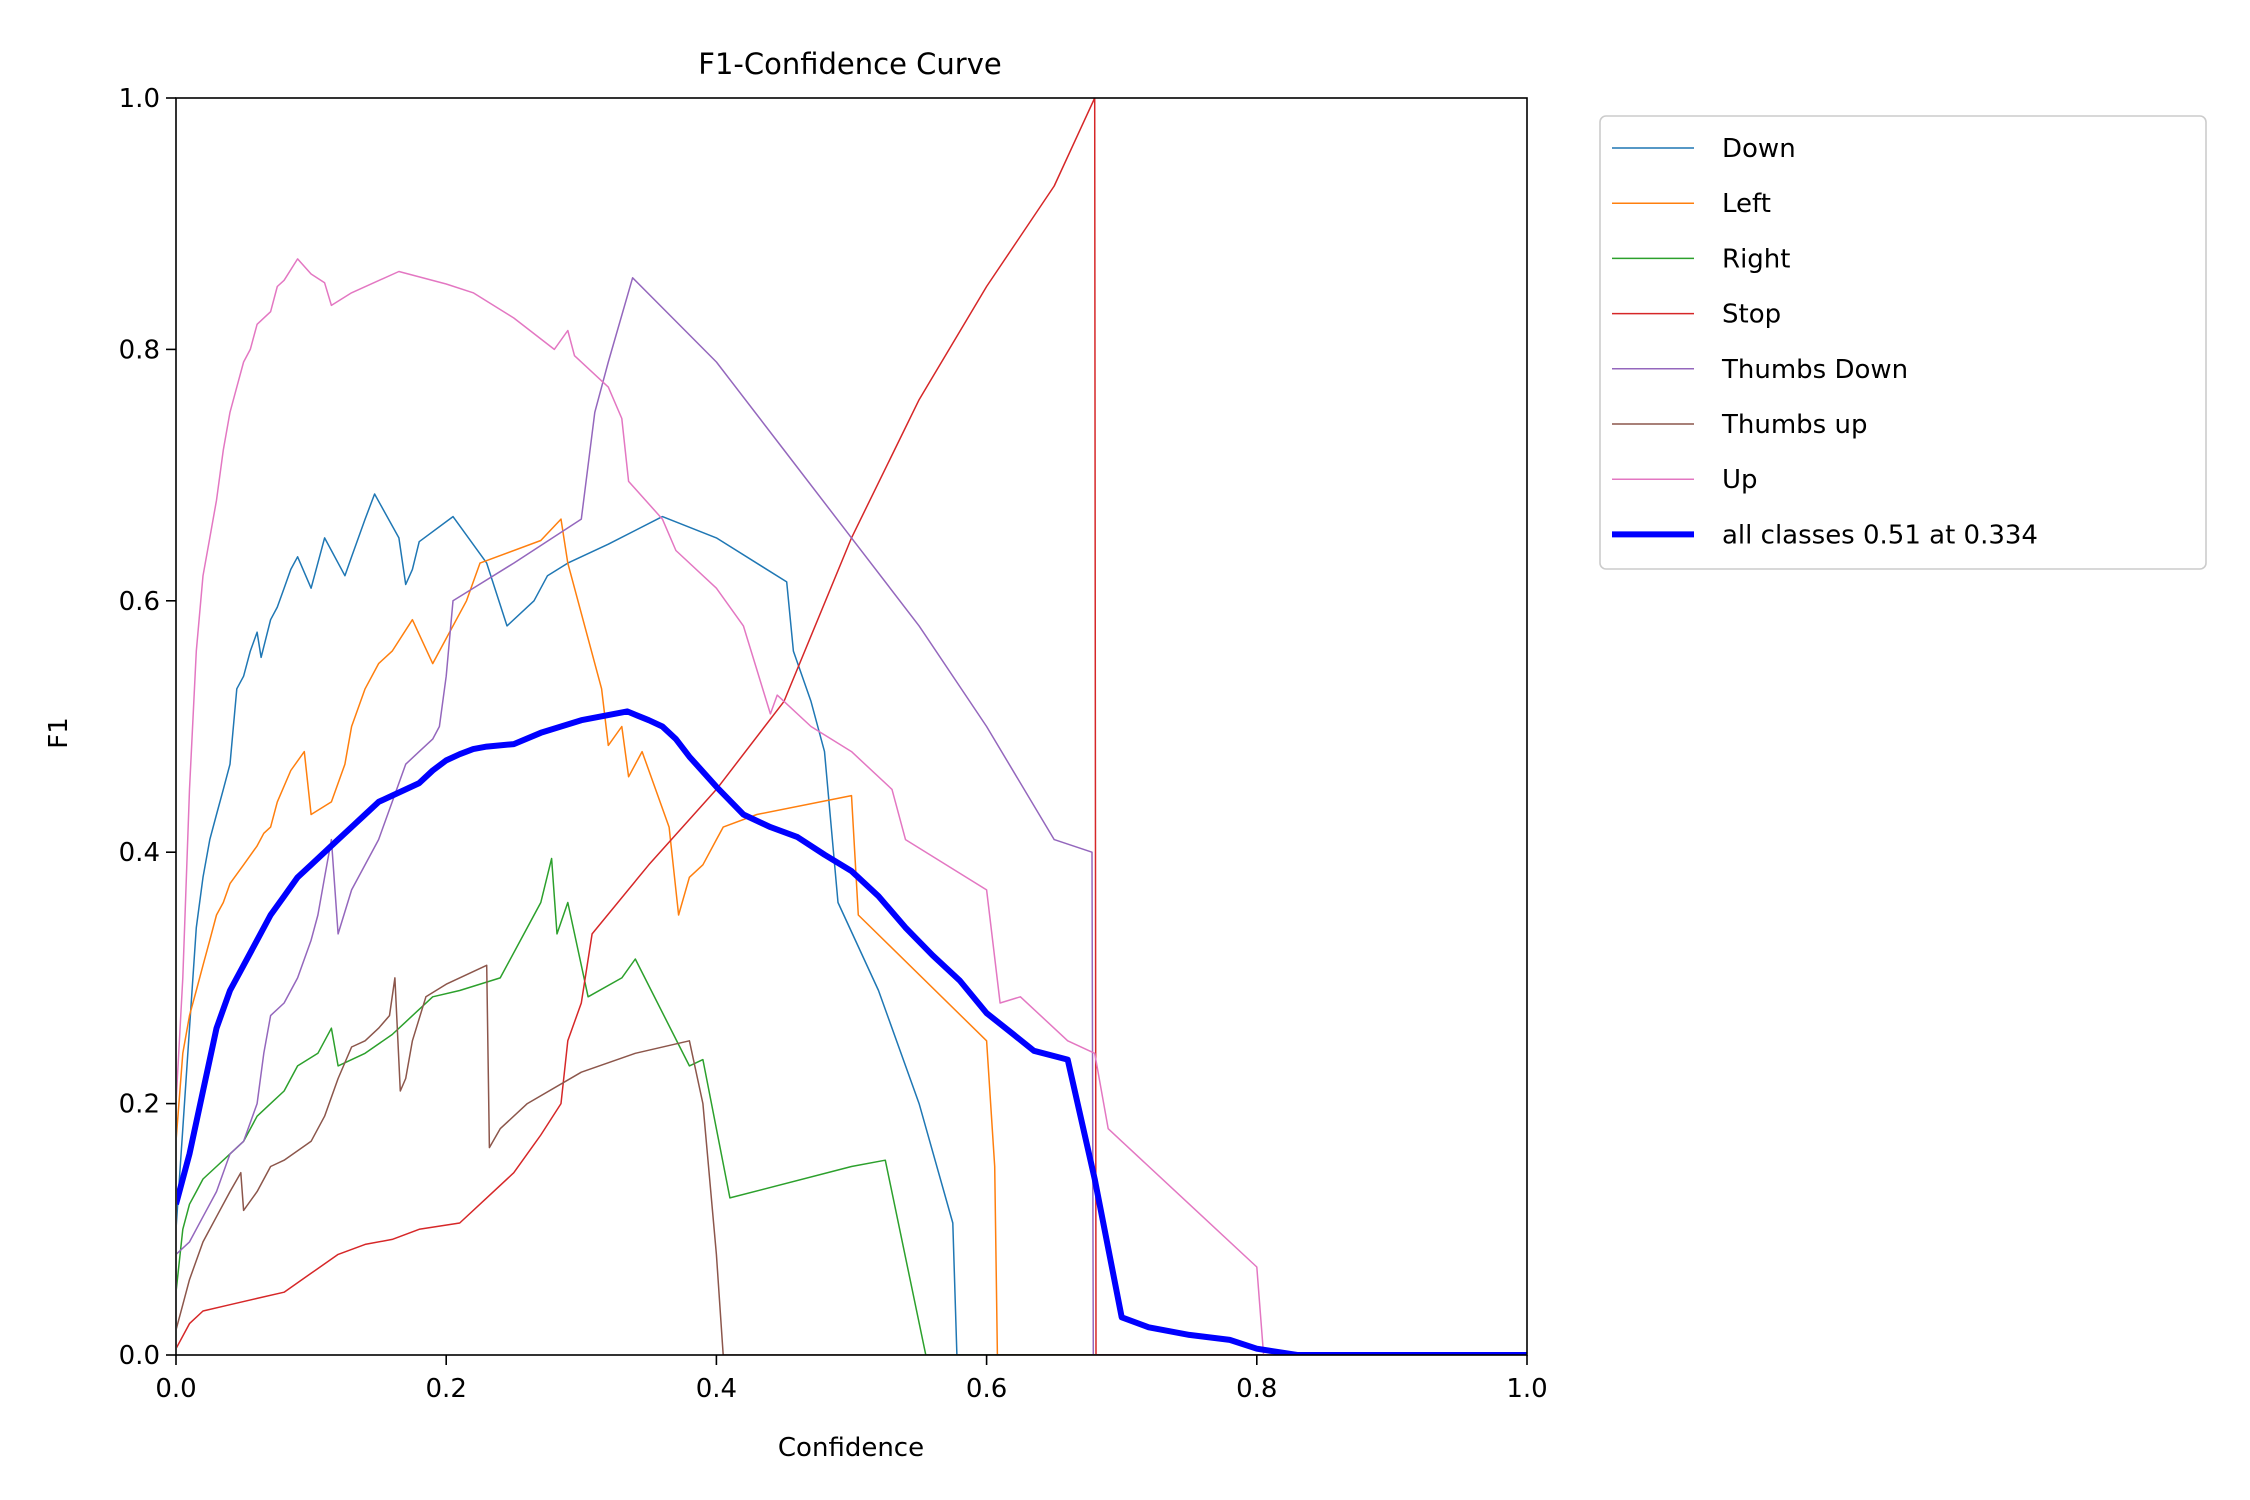 The width and height of the screenshot is (2250, 1500). I want to click on legend-box, so click(1903, 342).